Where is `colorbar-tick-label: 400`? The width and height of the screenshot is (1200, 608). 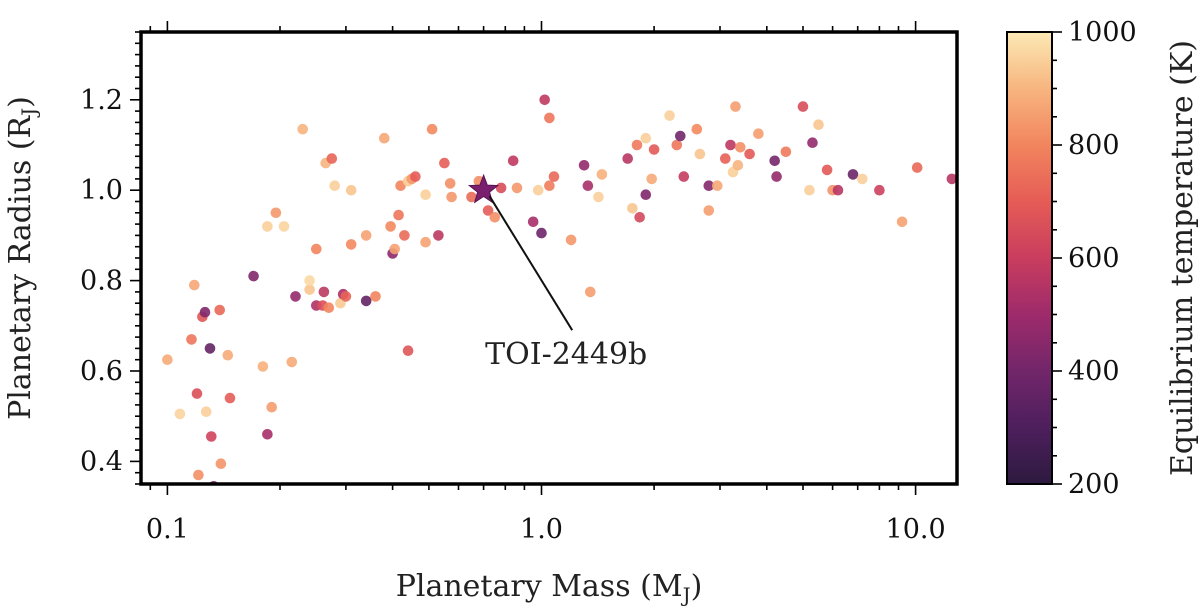
colorbar-tick-label: 400 is located at coordinates (1094, 371).